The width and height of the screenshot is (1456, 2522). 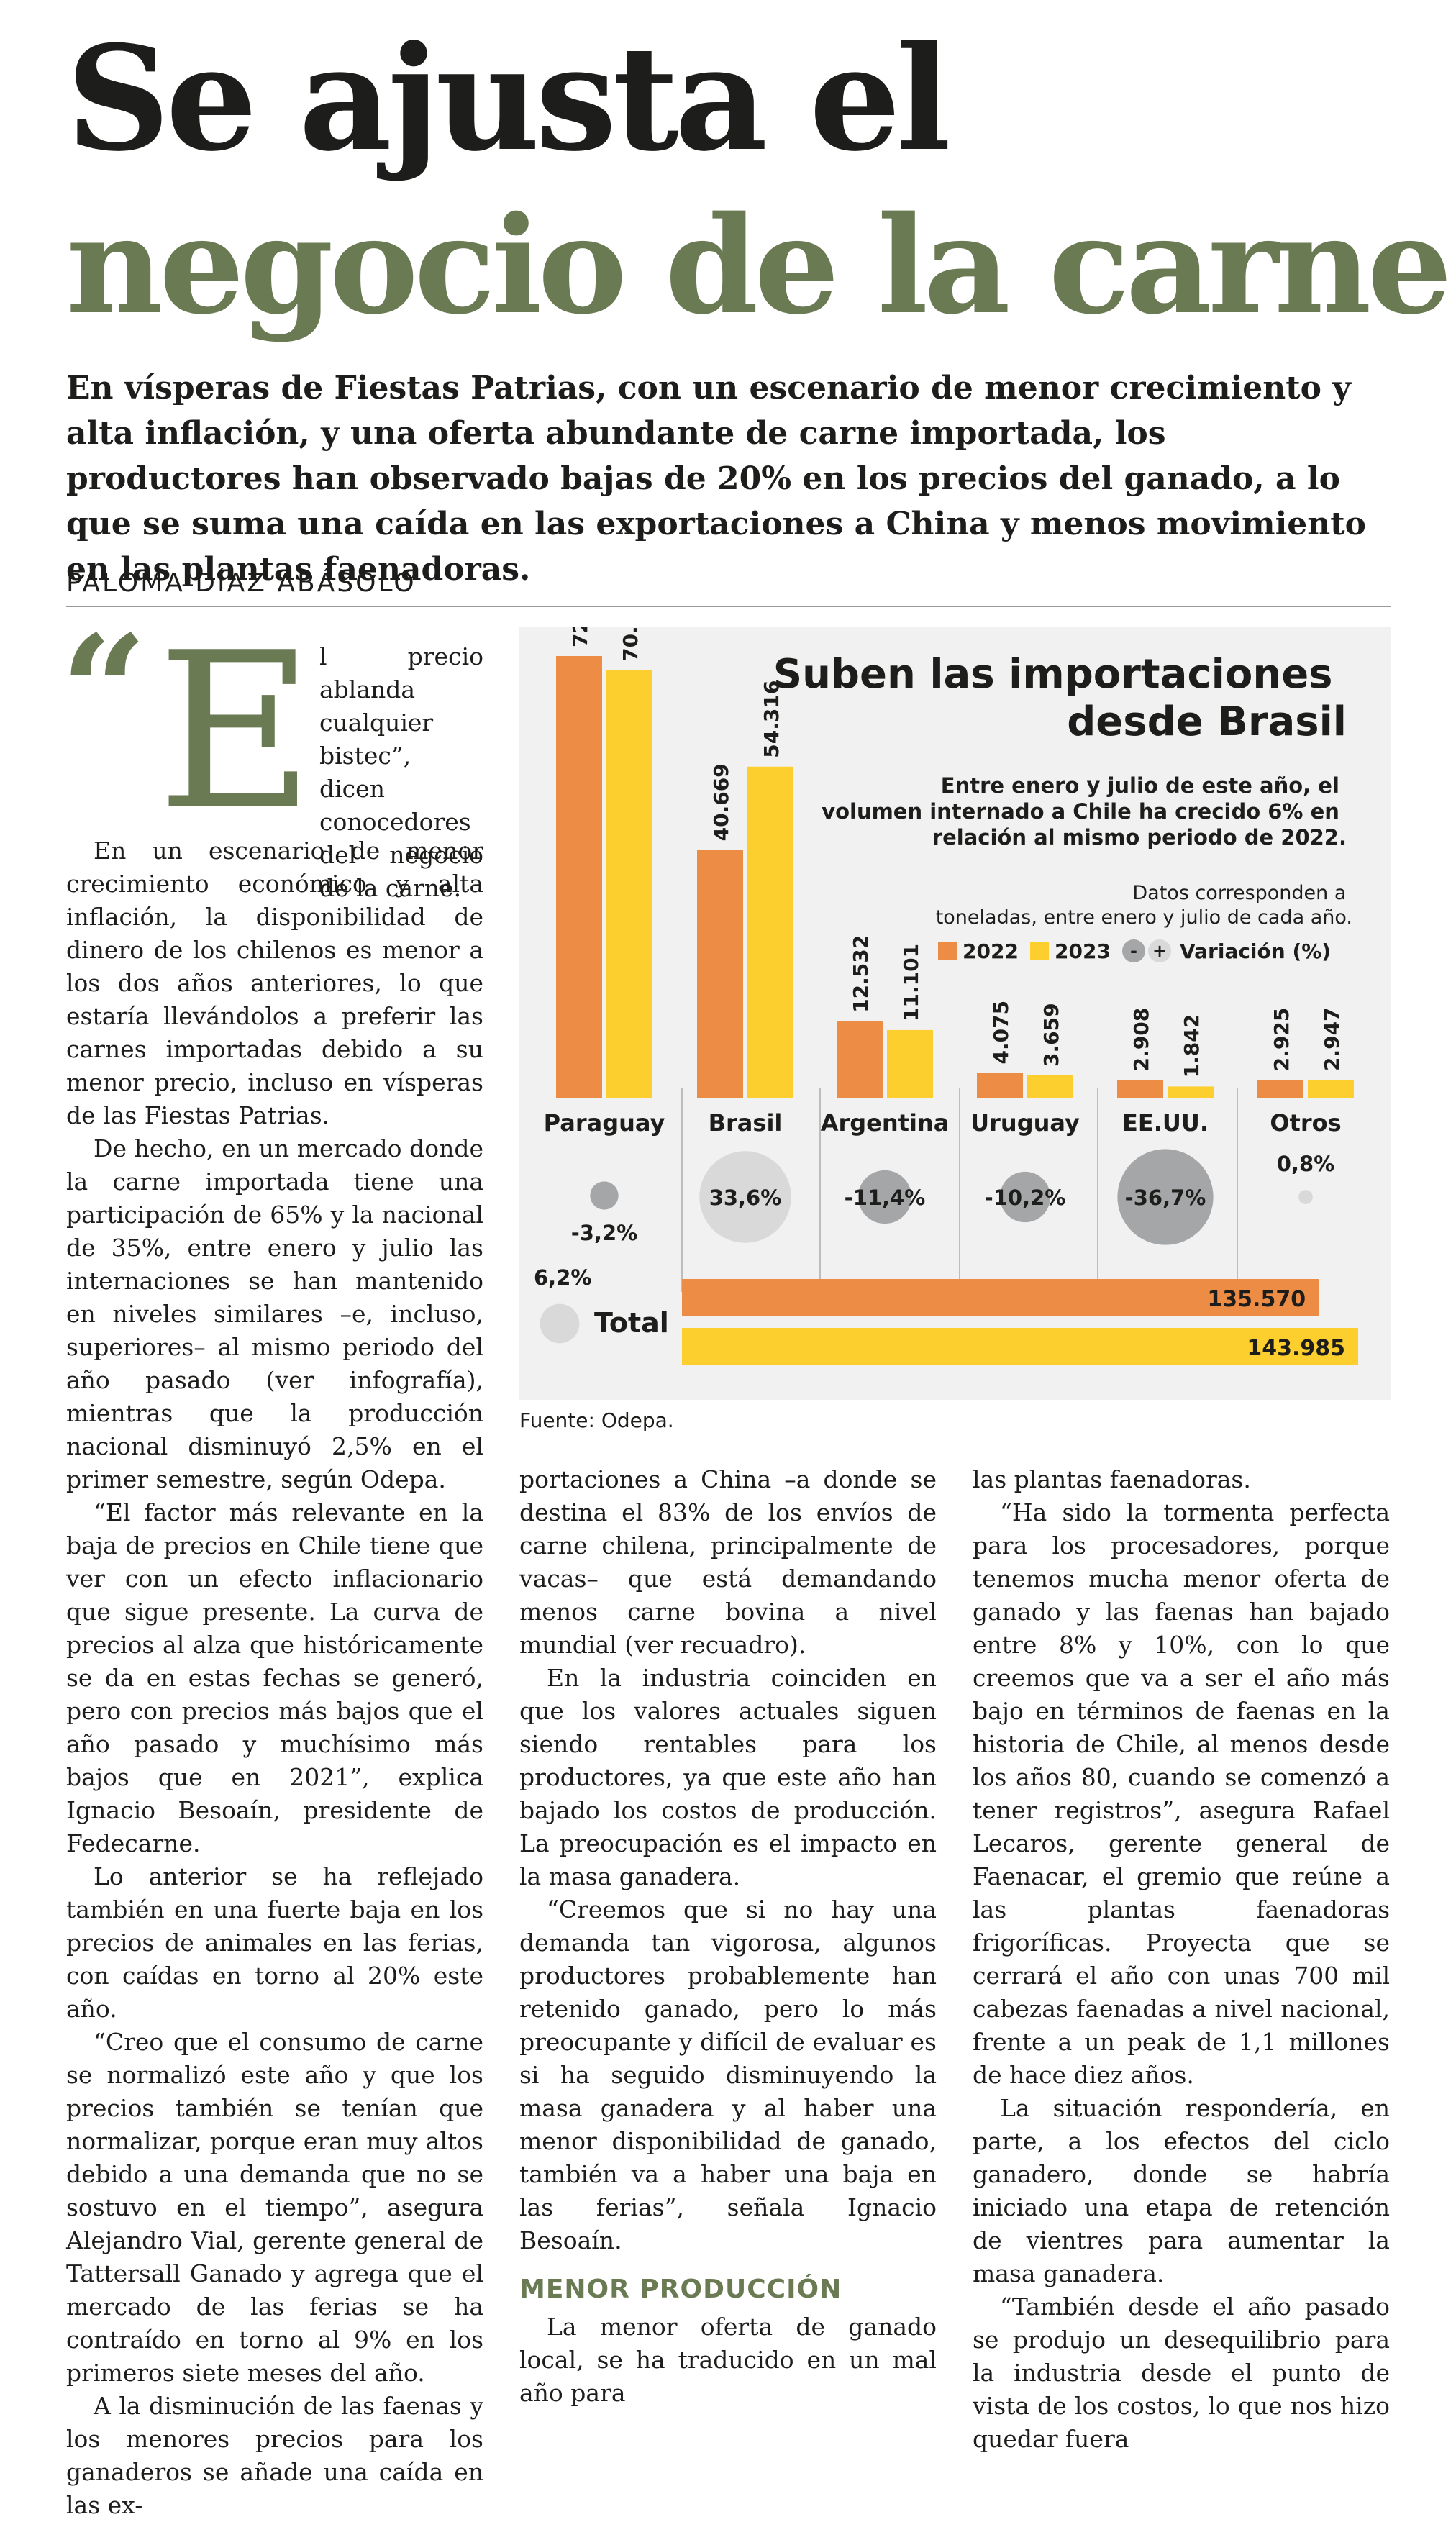 I want to click on variation-bubbles: -3,2% 33,6% -11,4% -10,2% -36,7% 0,8%, so click(x=952, y=1197).